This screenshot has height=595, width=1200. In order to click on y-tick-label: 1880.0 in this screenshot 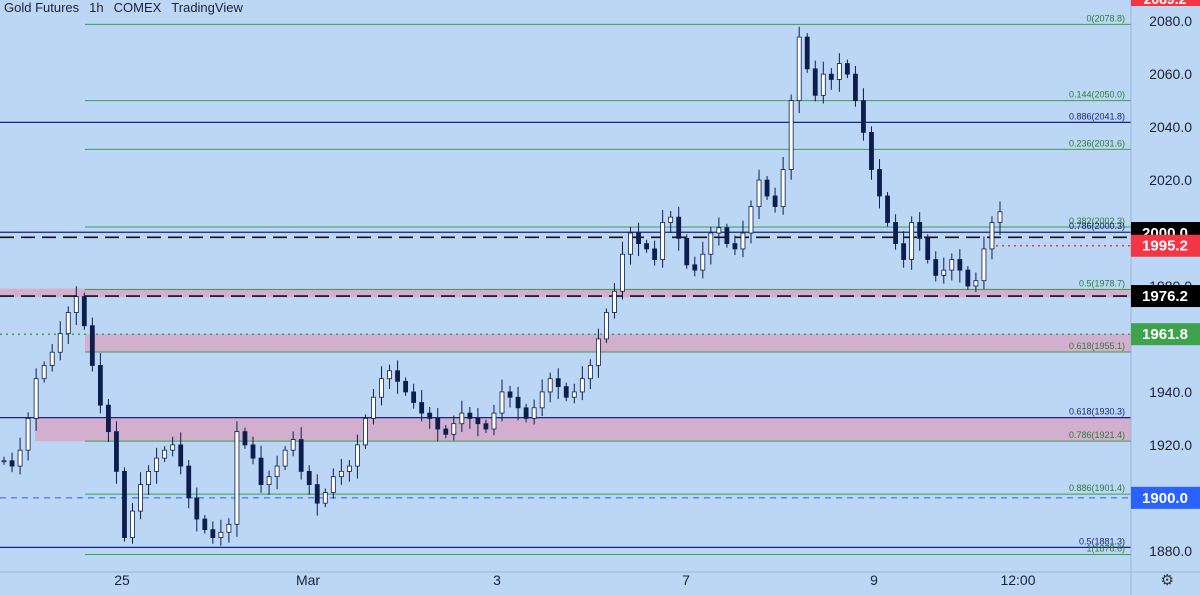, I will do `click(1170, 551)`.